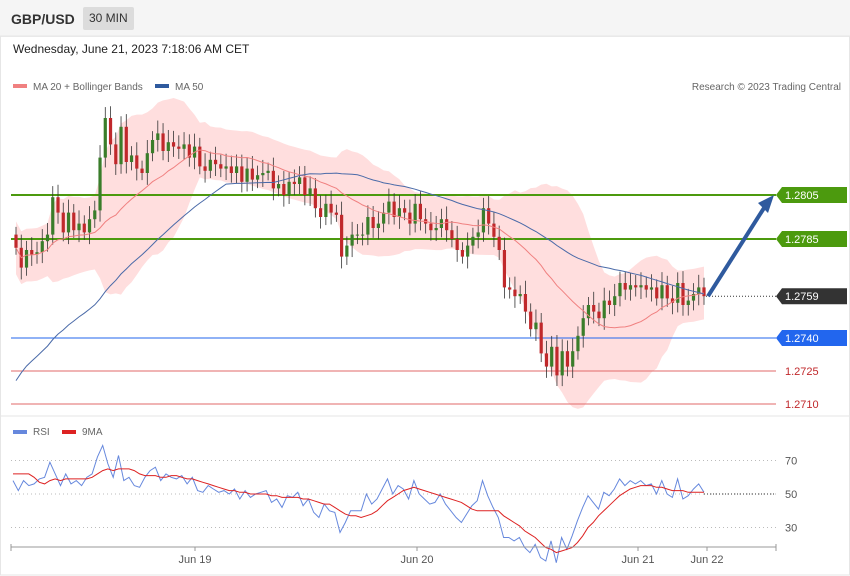  I want to click on forecast-arrow-head, so click(766, 204).